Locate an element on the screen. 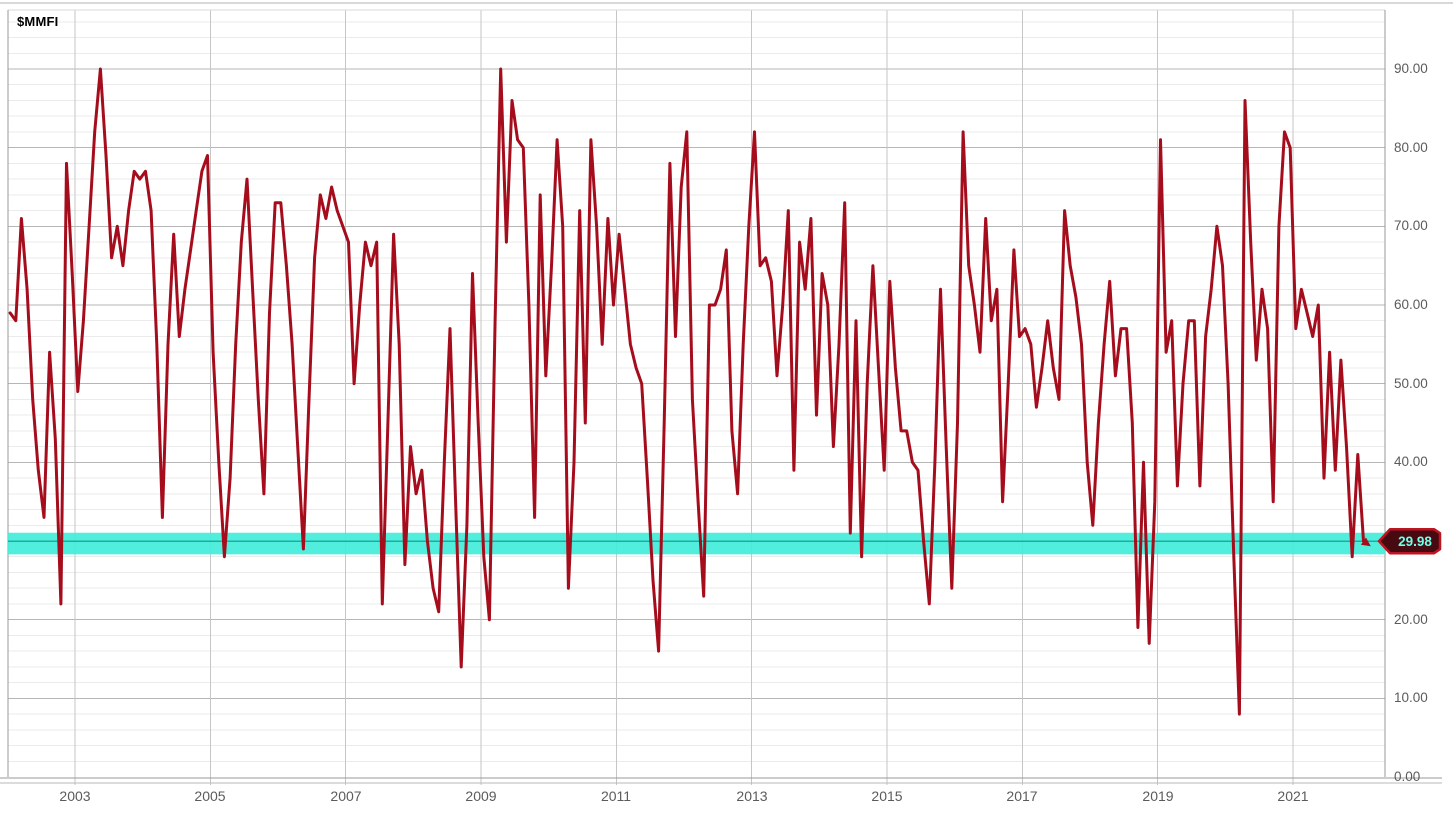 The height and width of the screenshot is (826, 1453). y-axis-label: 90.00 is located at coordinates (1411, 68).